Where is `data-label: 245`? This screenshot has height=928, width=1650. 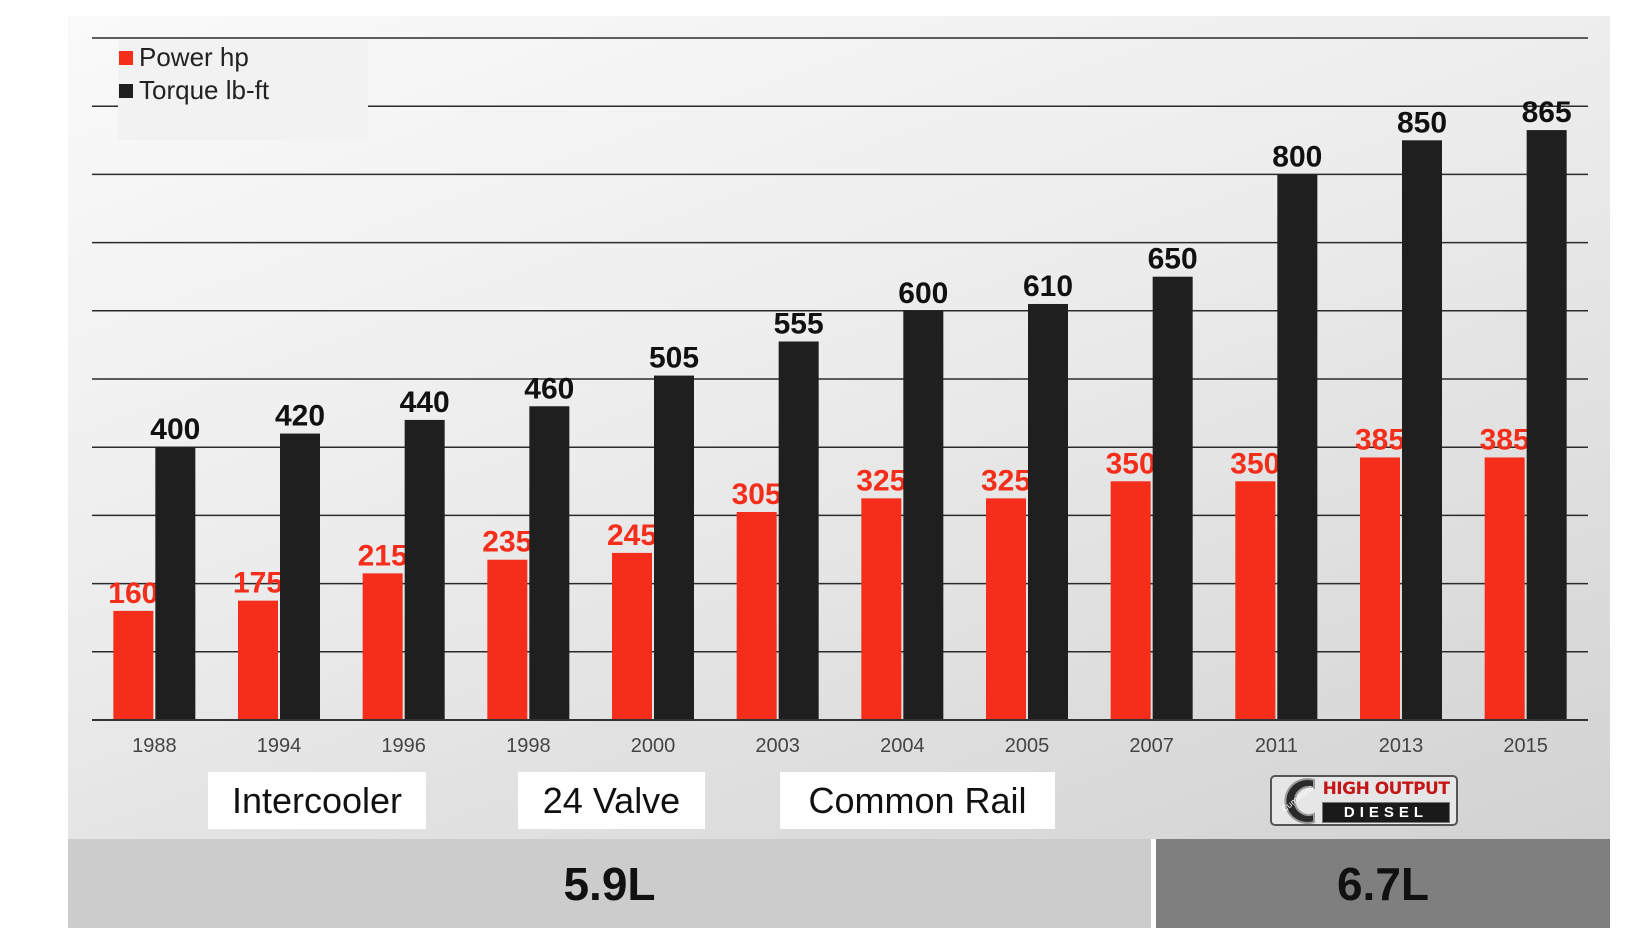 data-label: 245 is located at coordinates (632, 535).